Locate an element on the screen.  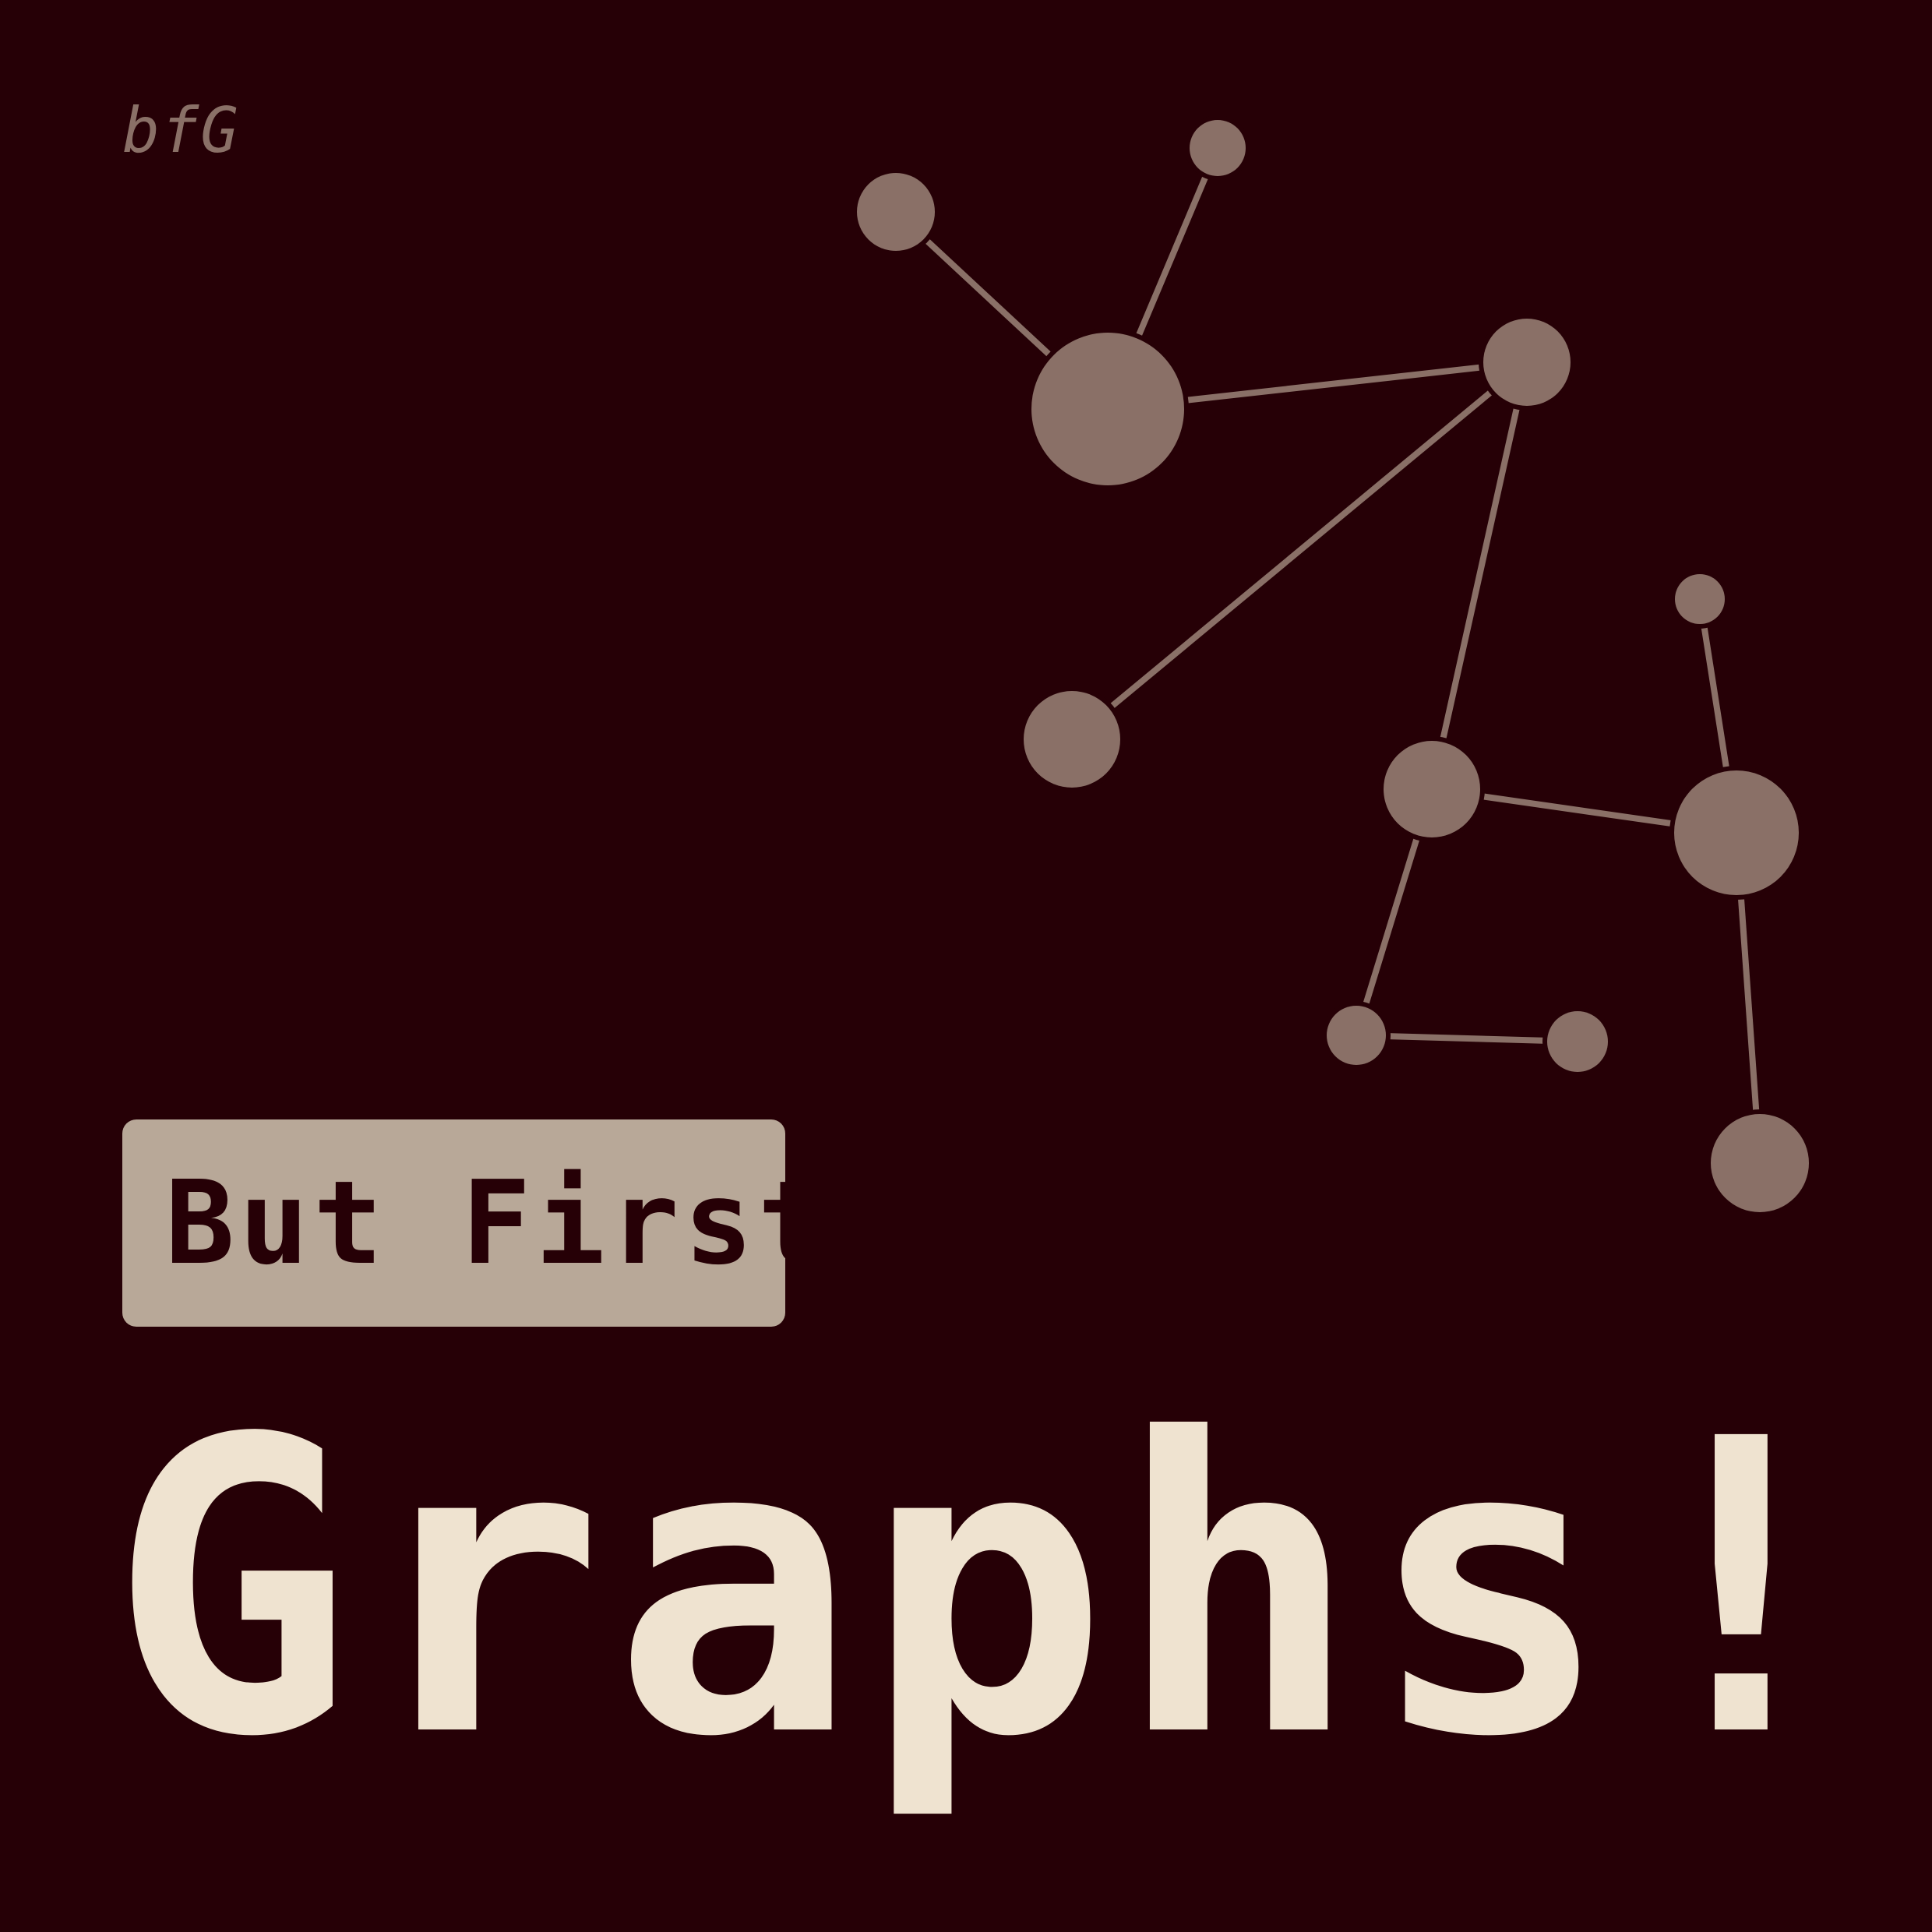
brand-logo: bfG is located at coordinates (181, 130).